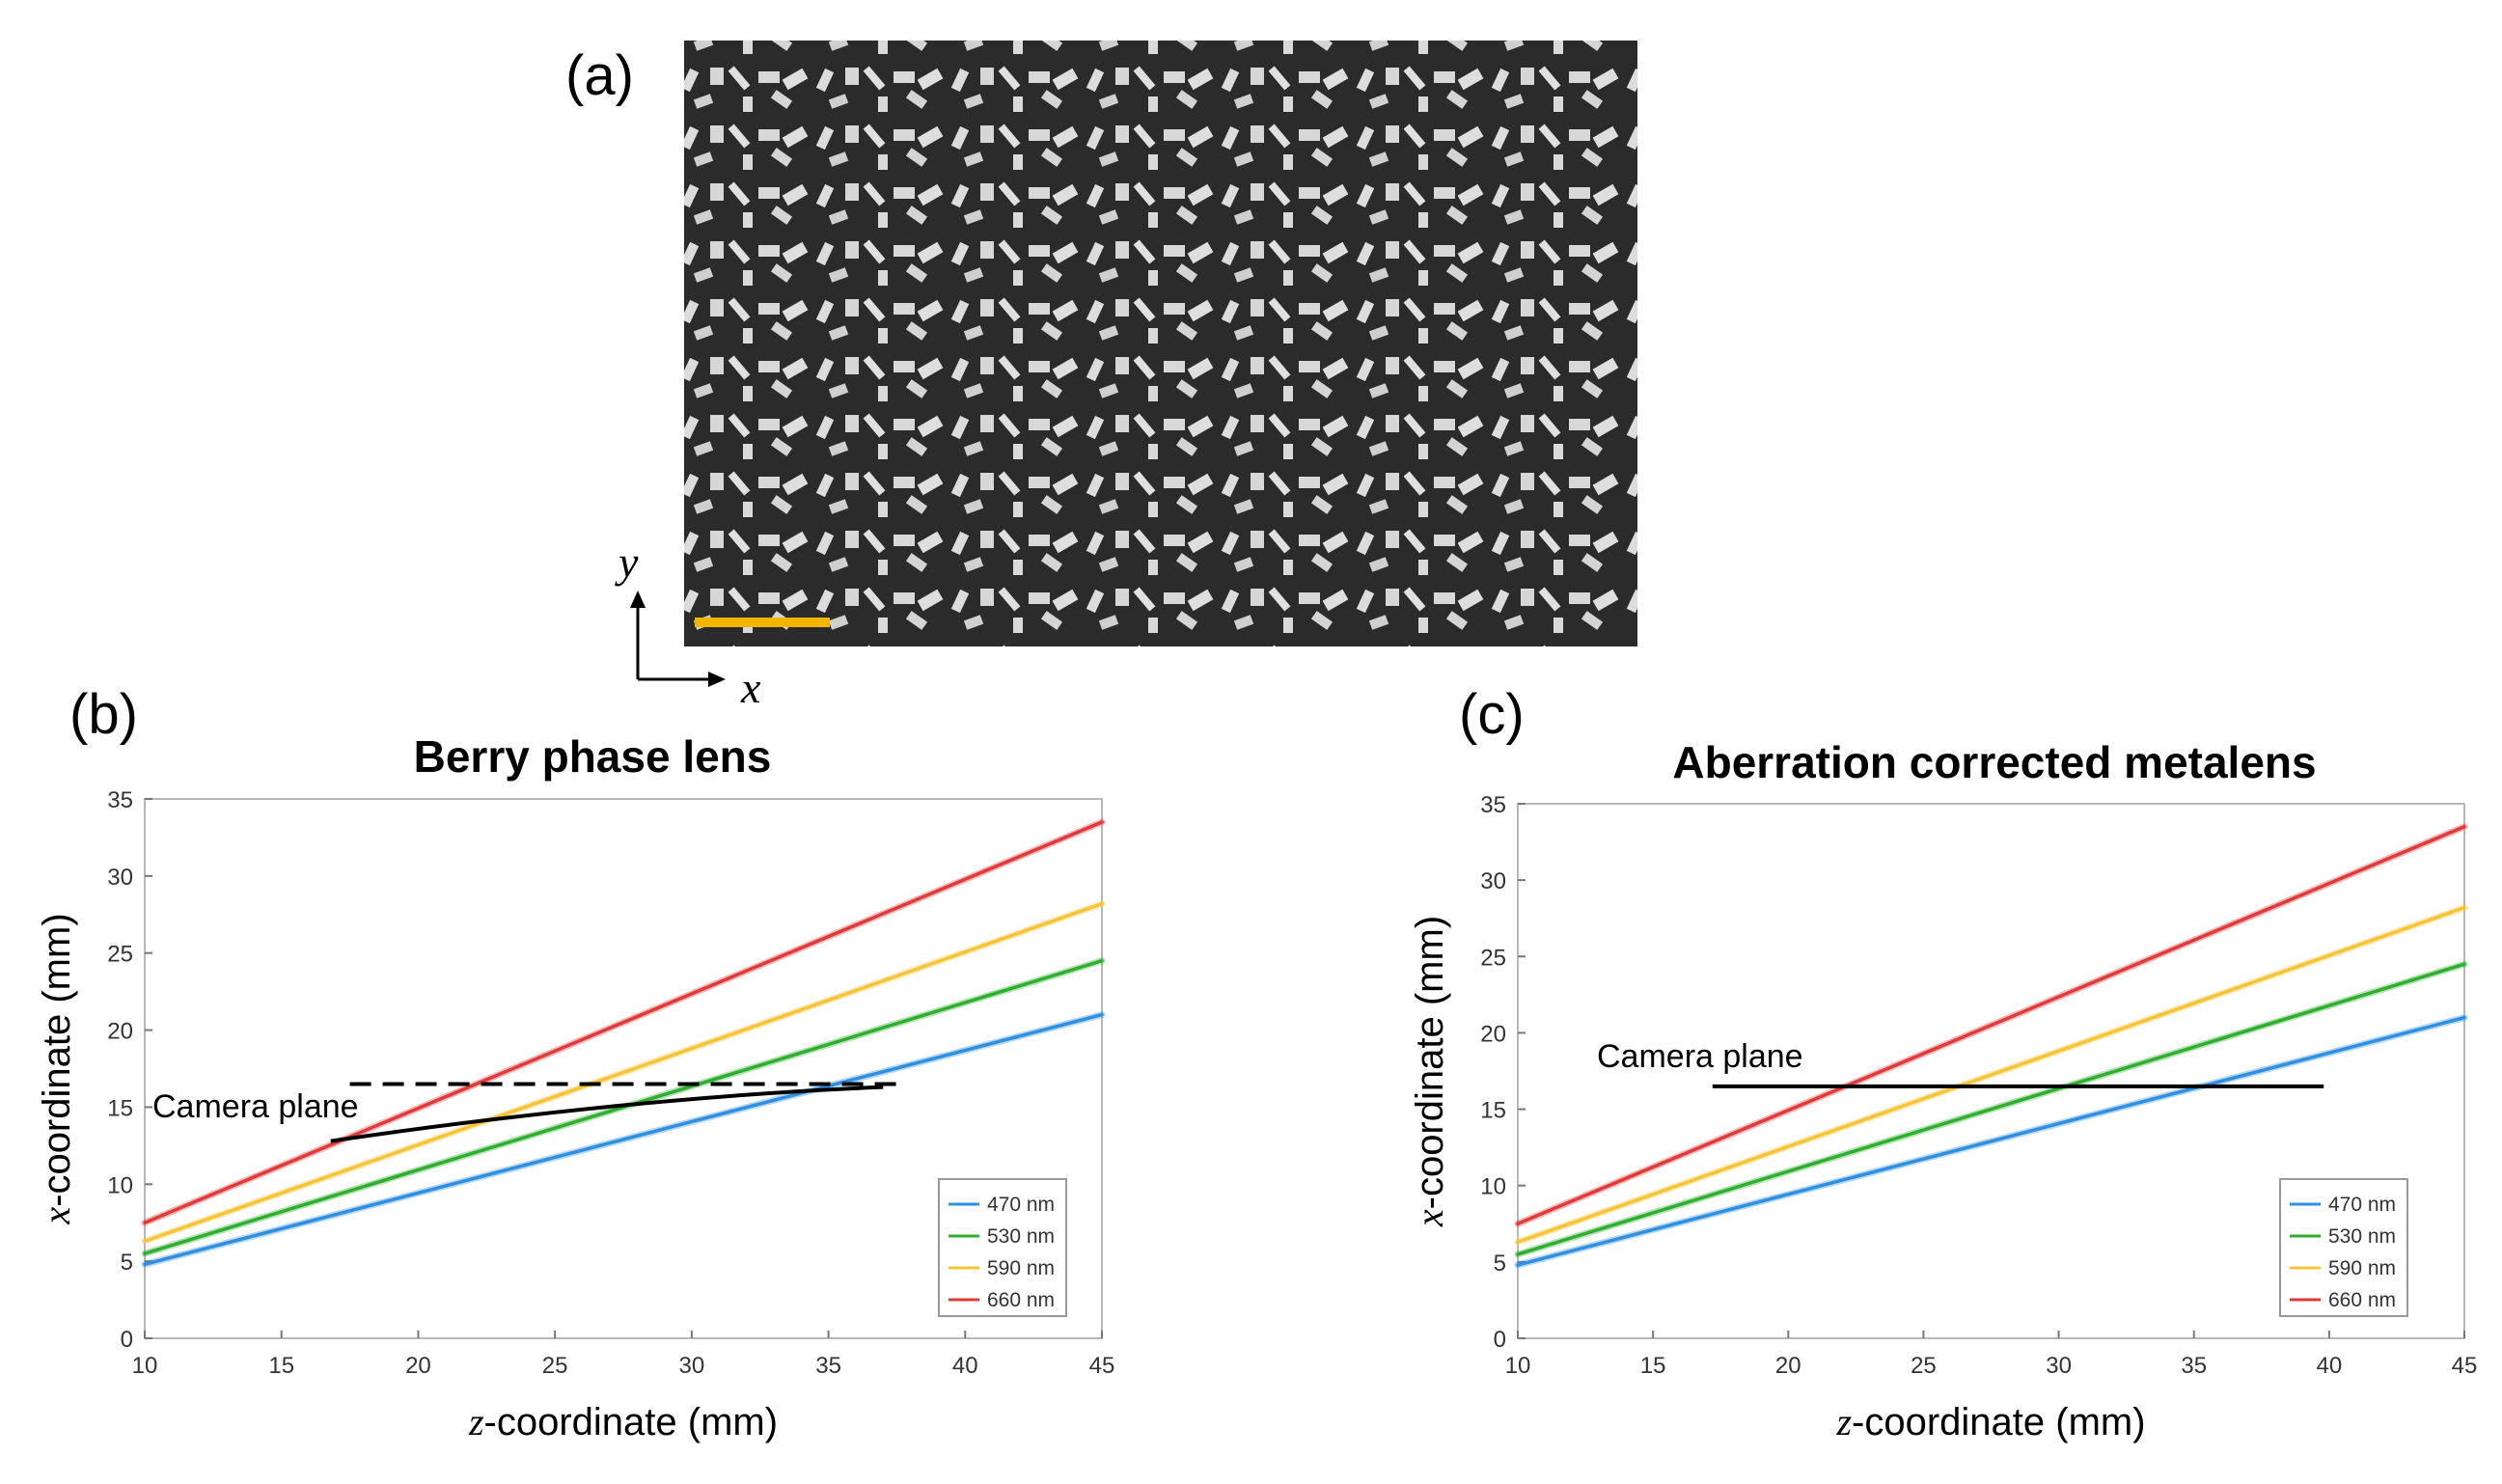 Image resolution: width=2502 pixels, height=1484 pixels. I want to click on panel-c-label: (c), so click(1492, 714).